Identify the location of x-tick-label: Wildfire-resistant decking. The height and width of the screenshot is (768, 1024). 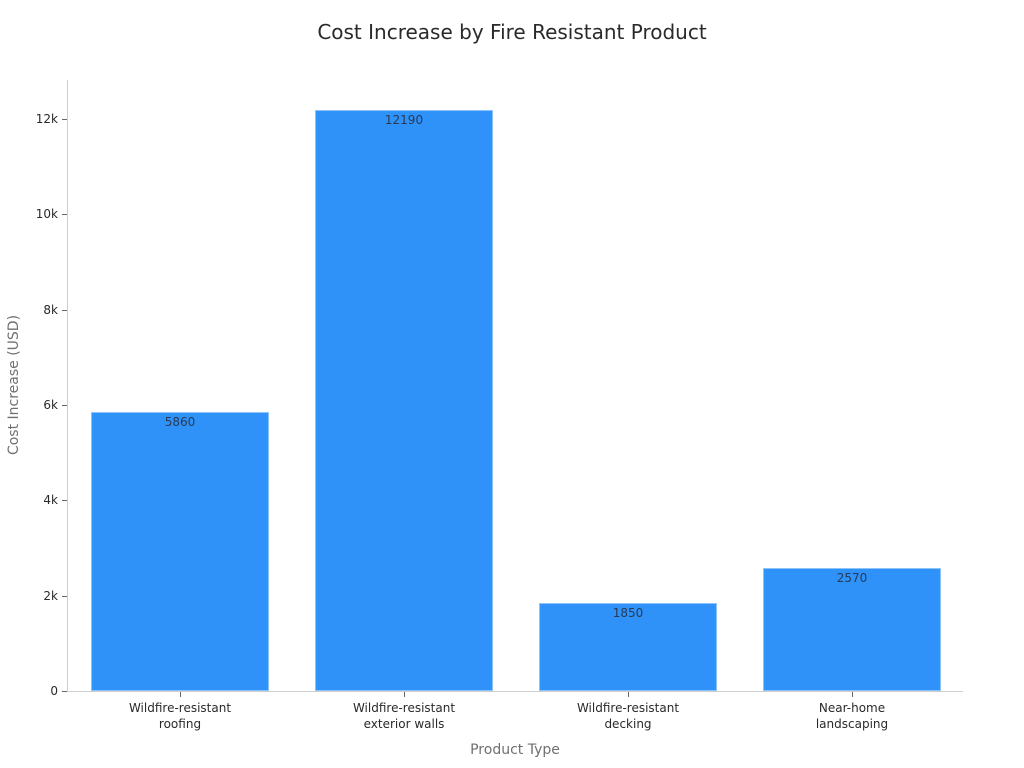
(628, 716).